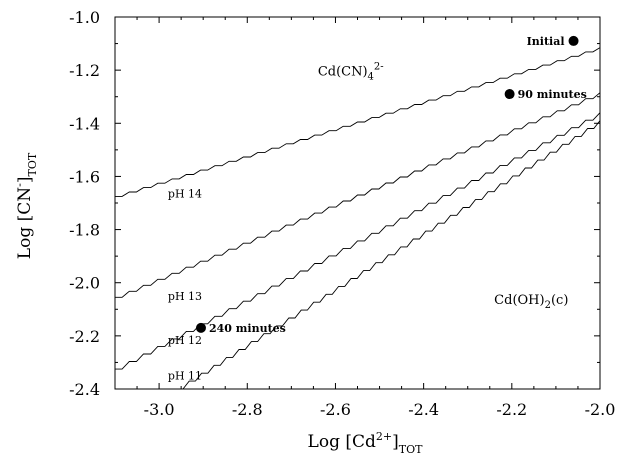 Image resolution: width=629 pixels, height=457 pixels. Describe the element at coordinates (185, 194) in the screenshot. I see `series-label: pH 14` at that location.